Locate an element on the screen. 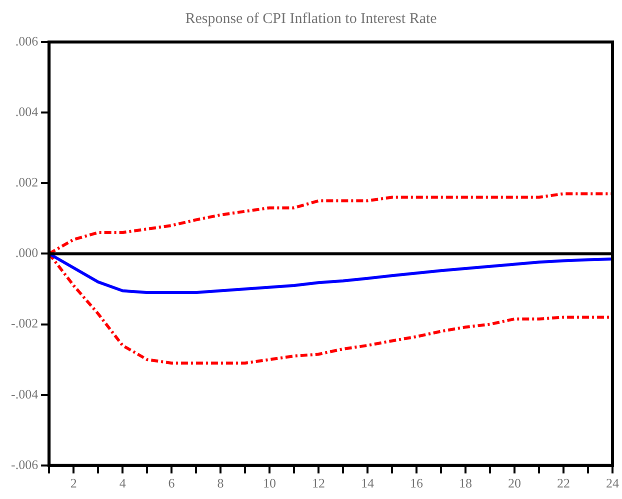 Image resolution: width=622 pixels, height=499 pixels. y-tick-label: -.002 is located at coordinates (24, 323).